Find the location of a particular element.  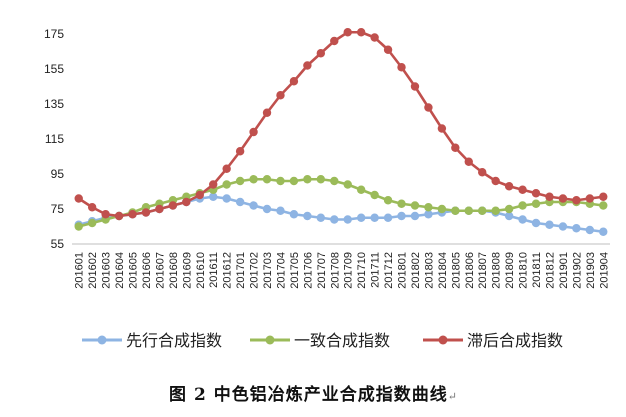

x-tick-label: 201605 is located at coordinates (134, 270).